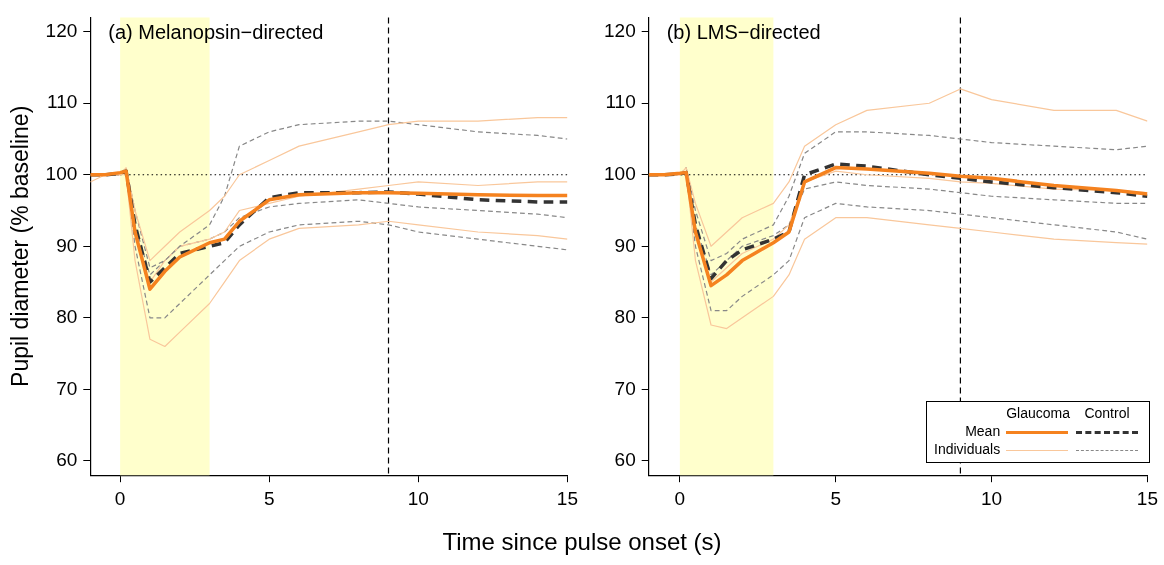  What do you see at coordinates (582, 542) in the screenshot?
I see `x-axis-title: Time since pulse onset (s)` at bounding box center [582, 542].